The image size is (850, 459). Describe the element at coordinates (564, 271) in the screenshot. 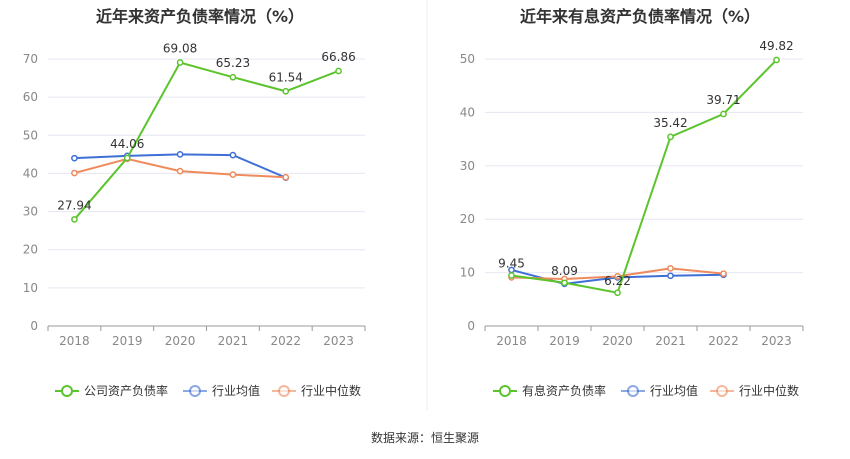

I see `data-label: 8.09` at that location.